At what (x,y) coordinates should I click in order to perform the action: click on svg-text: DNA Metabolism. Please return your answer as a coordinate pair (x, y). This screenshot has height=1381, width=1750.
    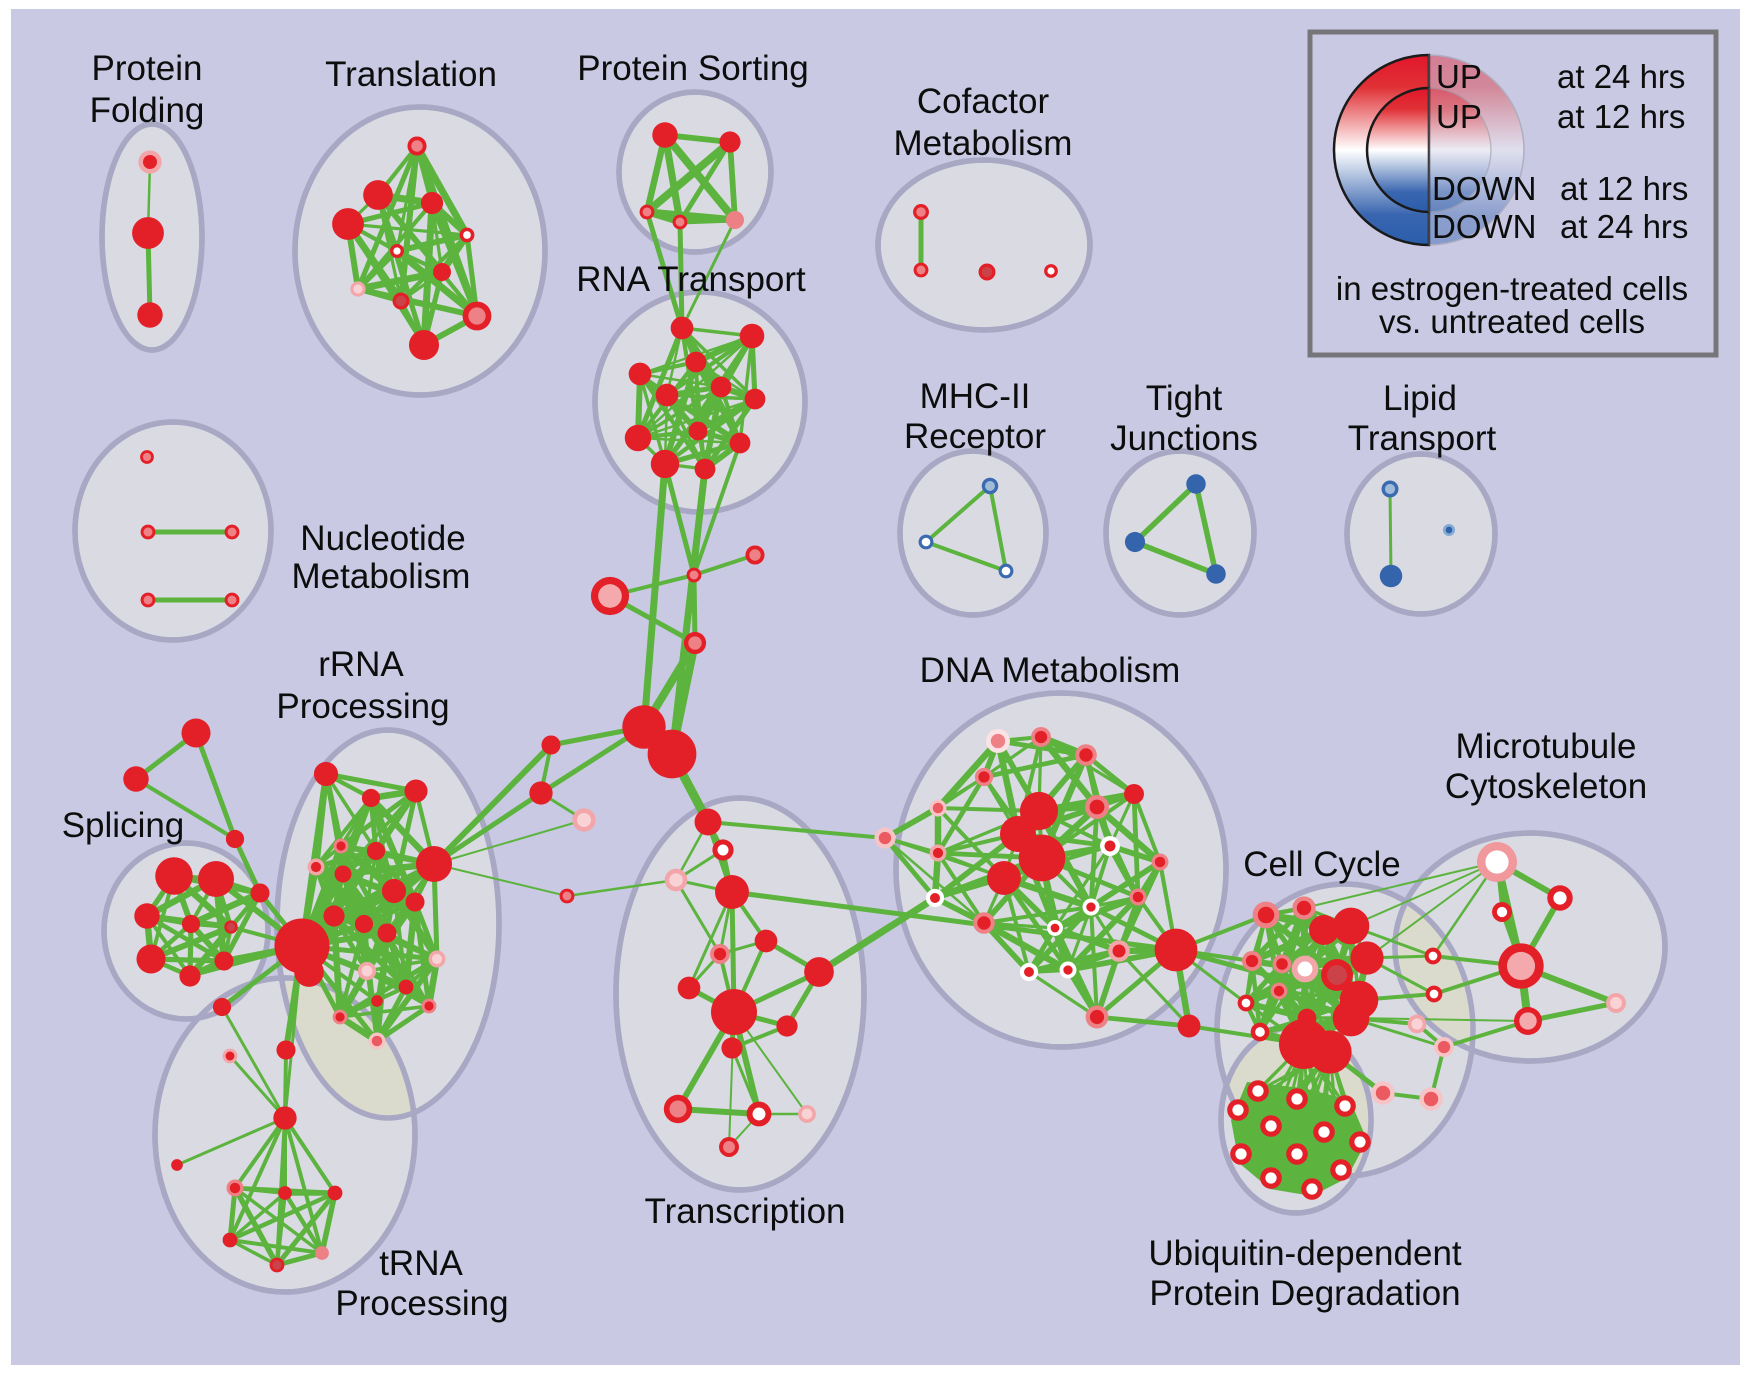
    Looking at the image, I should click on (1050, 670).